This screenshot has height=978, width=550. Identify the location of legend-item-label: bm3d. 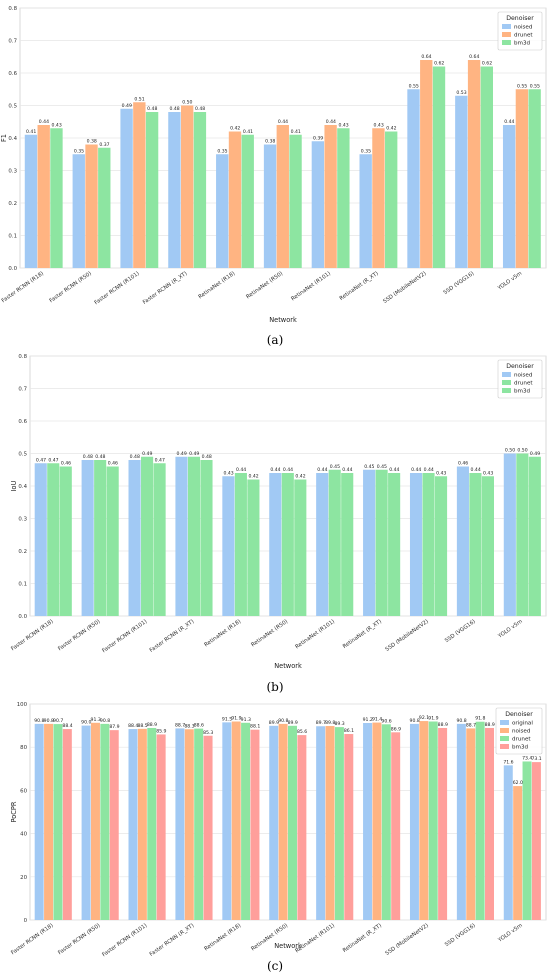
(520, 747).